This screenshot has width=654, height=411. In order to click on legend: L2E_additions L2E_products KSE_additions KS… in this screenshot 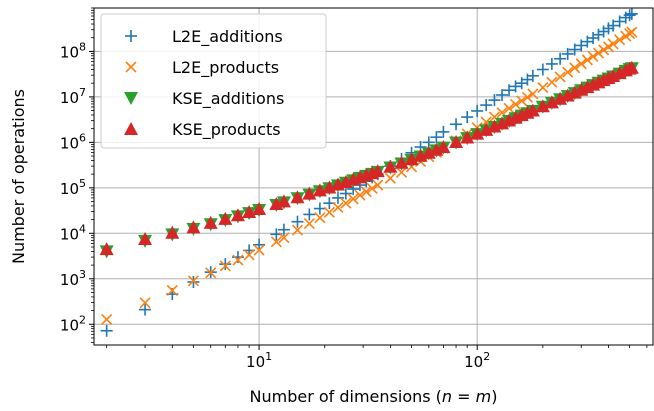, I will do `click(213, 81)`.